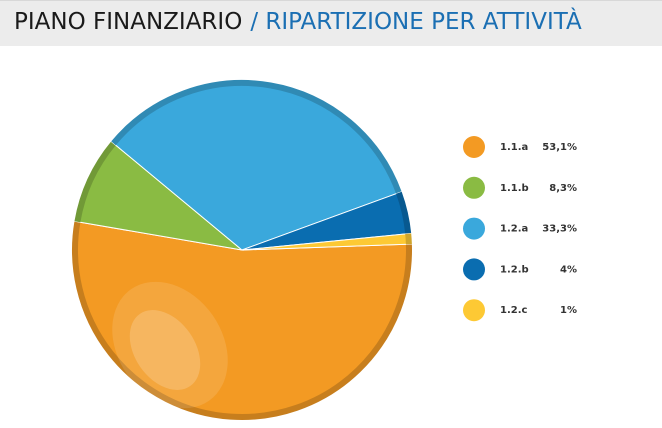 This screenshot has height=428, width=662. I want to click on legend-value: 8,3%, so click(563, 188).